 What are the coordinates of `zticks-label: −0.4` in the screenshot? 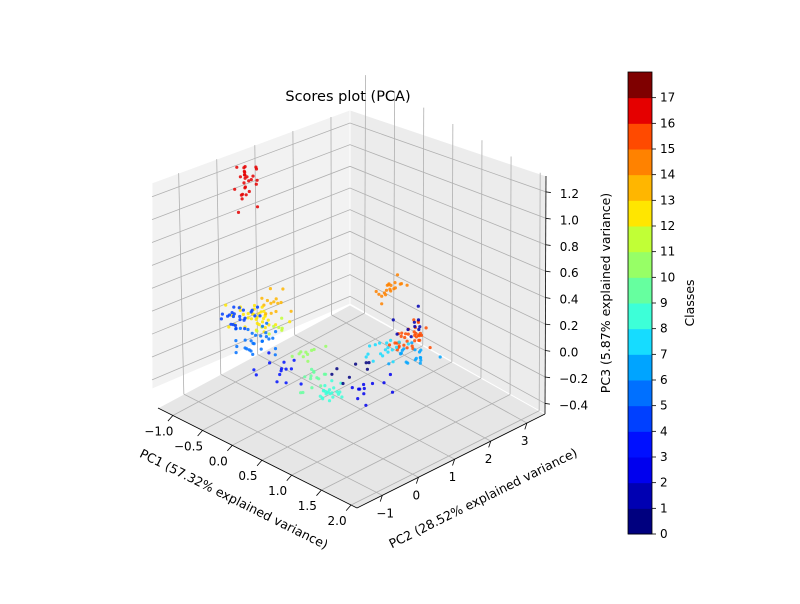 It's located at (573, 405).